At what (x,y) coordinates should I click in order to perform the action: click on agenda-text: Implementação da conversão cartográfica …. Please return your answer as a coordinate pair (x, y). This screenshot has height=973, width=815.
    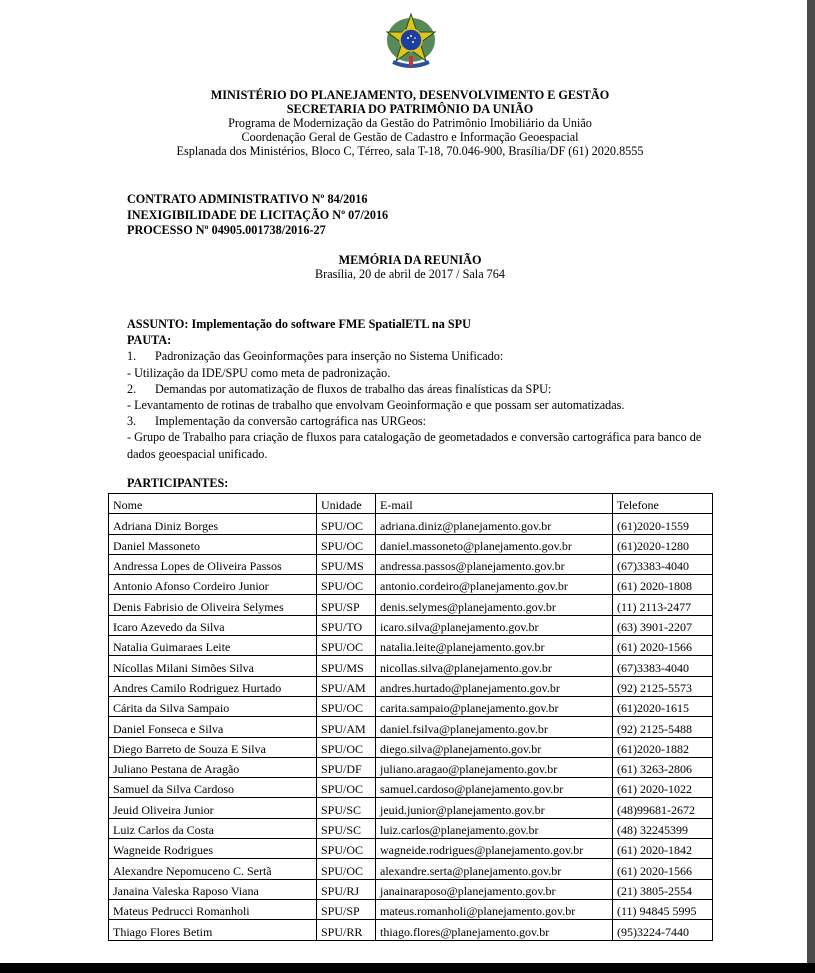
    Looking at the image, I should click on (291, 421).